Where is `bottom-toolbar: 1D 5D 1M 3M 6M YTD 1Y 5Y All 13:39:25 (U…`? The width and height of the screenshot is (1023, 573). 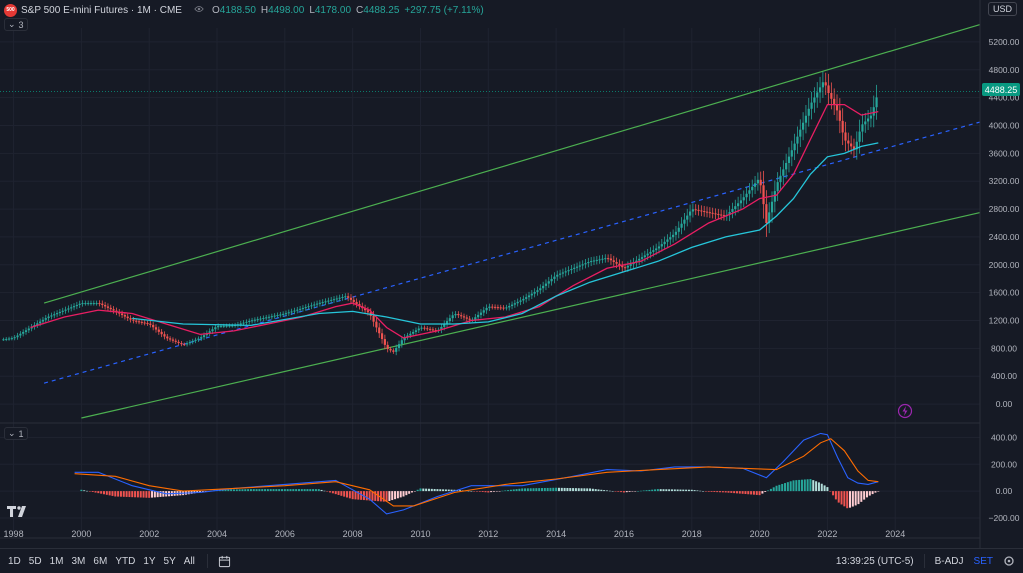 bottom-toolbar: 1D 5D 1M 3M 6M YTD 1Y 5Y All 13:39:25 (U… is located at coordinates (511, 560).